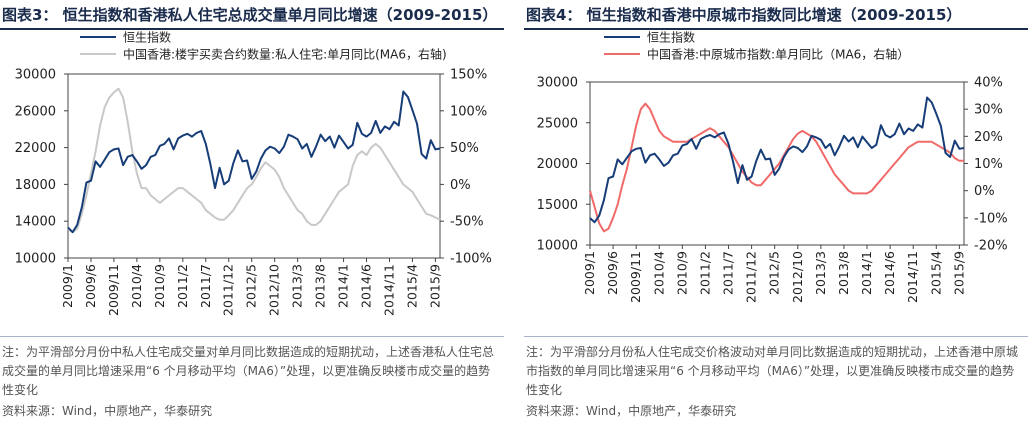  Describe the element at coordinates (991, 246) in the screenshot. I see `right-axis-tick-label: -20%` at that location.